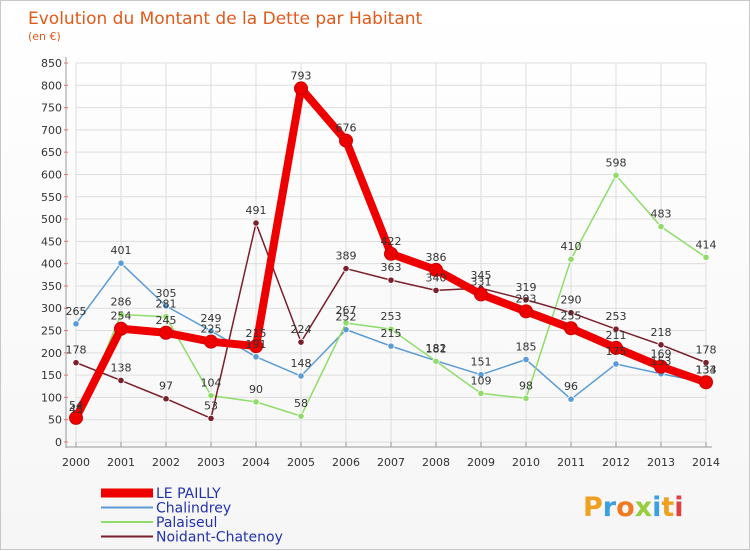 Image resolution: width=750 pixels, height=551 pixels. I want to click on data-label: 133, so click(706, 370).